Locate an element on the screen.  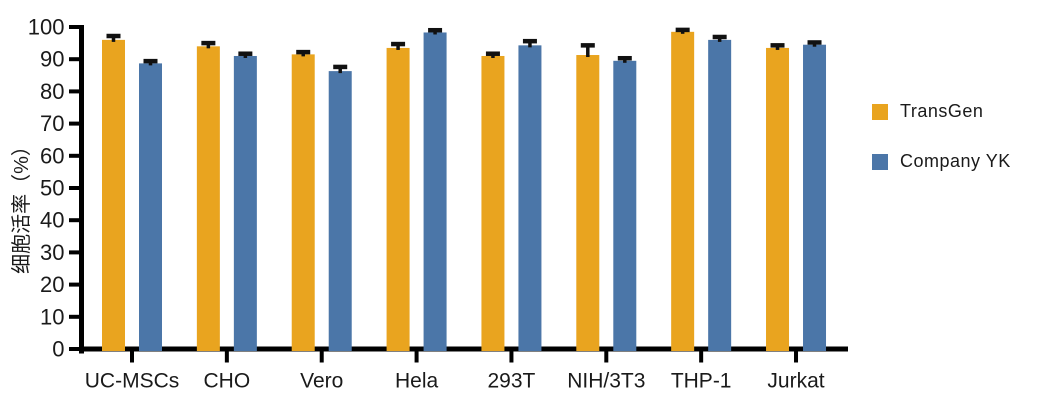
bar-transgen-jurkat is located at coordinates (778, 199).